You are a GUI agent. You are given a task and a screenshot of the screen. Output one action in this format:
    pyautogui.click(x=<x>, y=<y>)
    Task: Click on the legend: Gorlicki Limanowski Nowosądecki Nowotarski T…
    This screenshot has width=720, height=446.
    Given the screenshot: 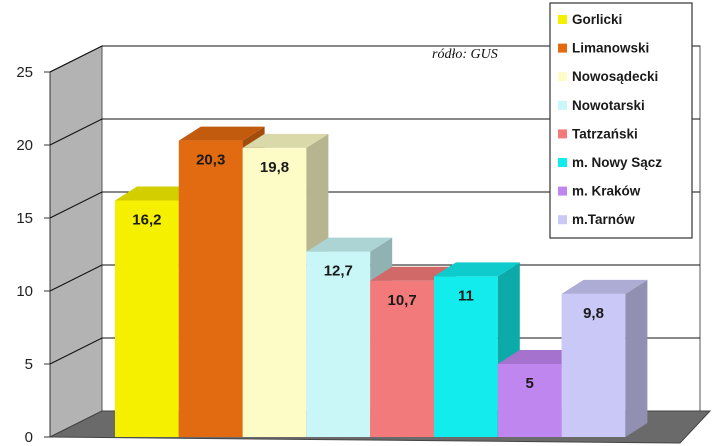 What is the action you would take?
    pyautogui.click(x=621, y=120)
    